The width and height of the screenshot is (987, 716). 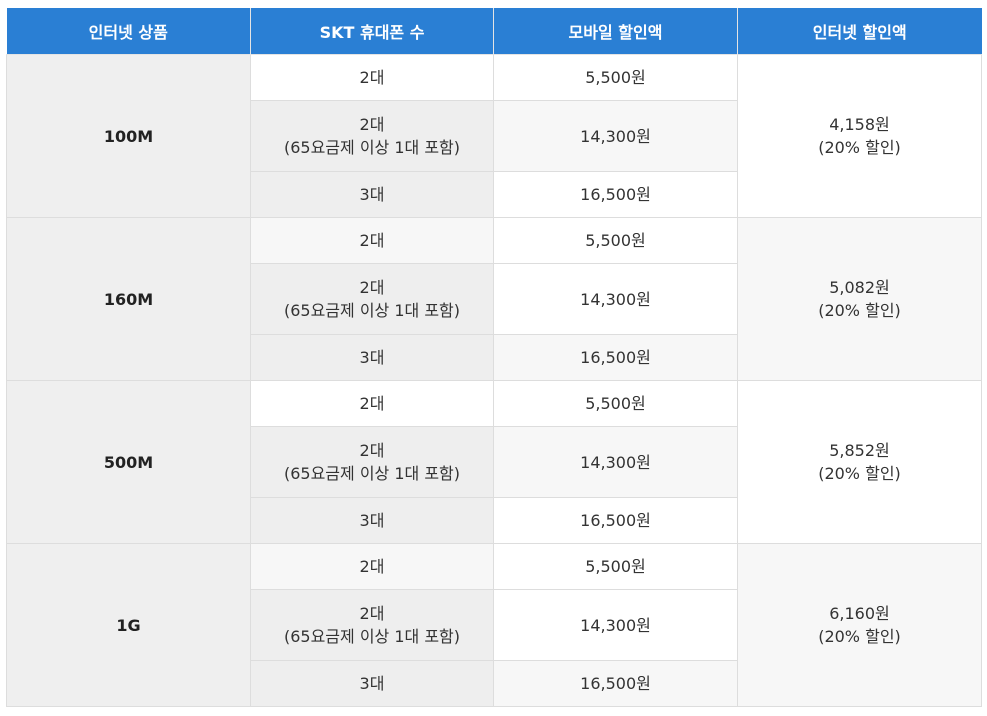 What do you see at coordinates (859, 136) in the screenshot?
I see `internet-discount-cell: 4,158원 (20% 할인)` at bounding box center [859, 136].